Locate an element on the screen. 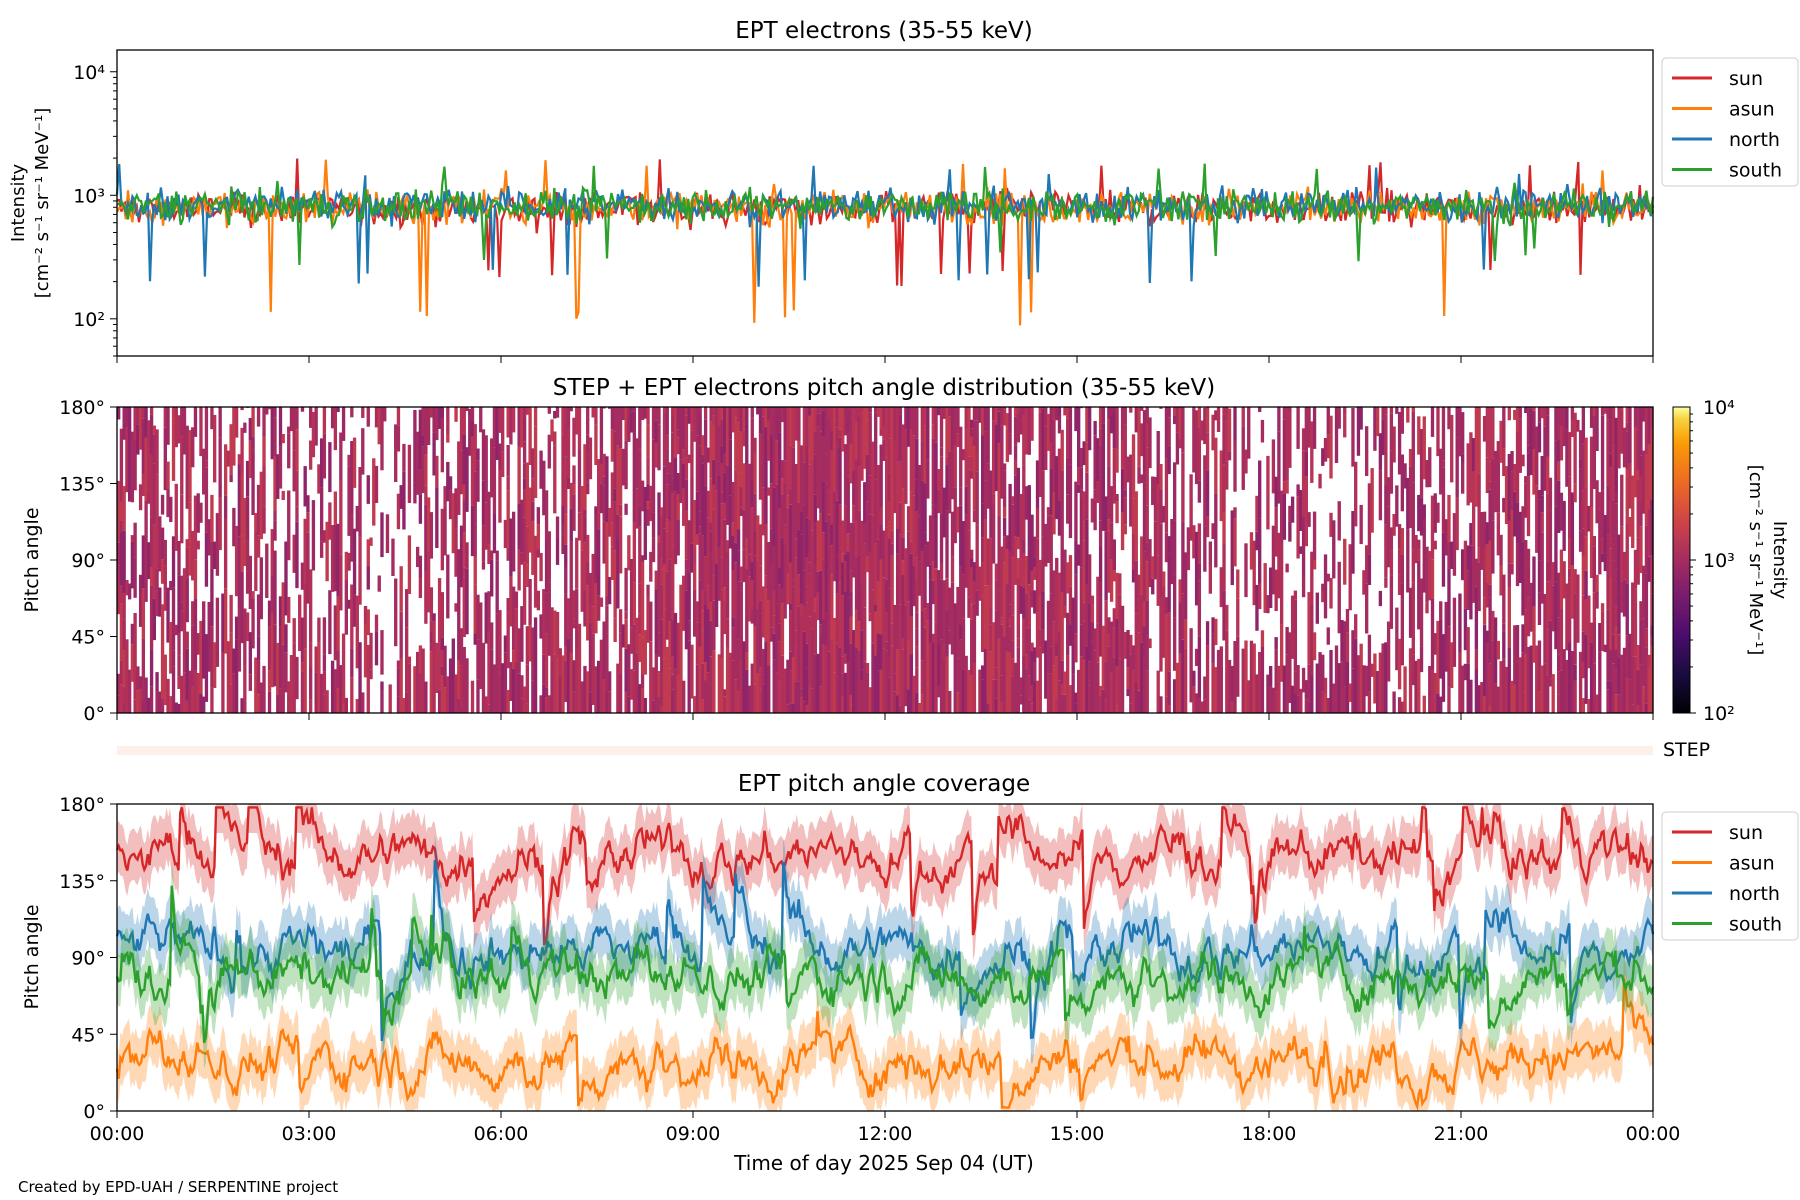 The width and height of the screenshot is (1800, 1200). panel3-y-tick-label: 0° is located at coordinates (94, 1112).